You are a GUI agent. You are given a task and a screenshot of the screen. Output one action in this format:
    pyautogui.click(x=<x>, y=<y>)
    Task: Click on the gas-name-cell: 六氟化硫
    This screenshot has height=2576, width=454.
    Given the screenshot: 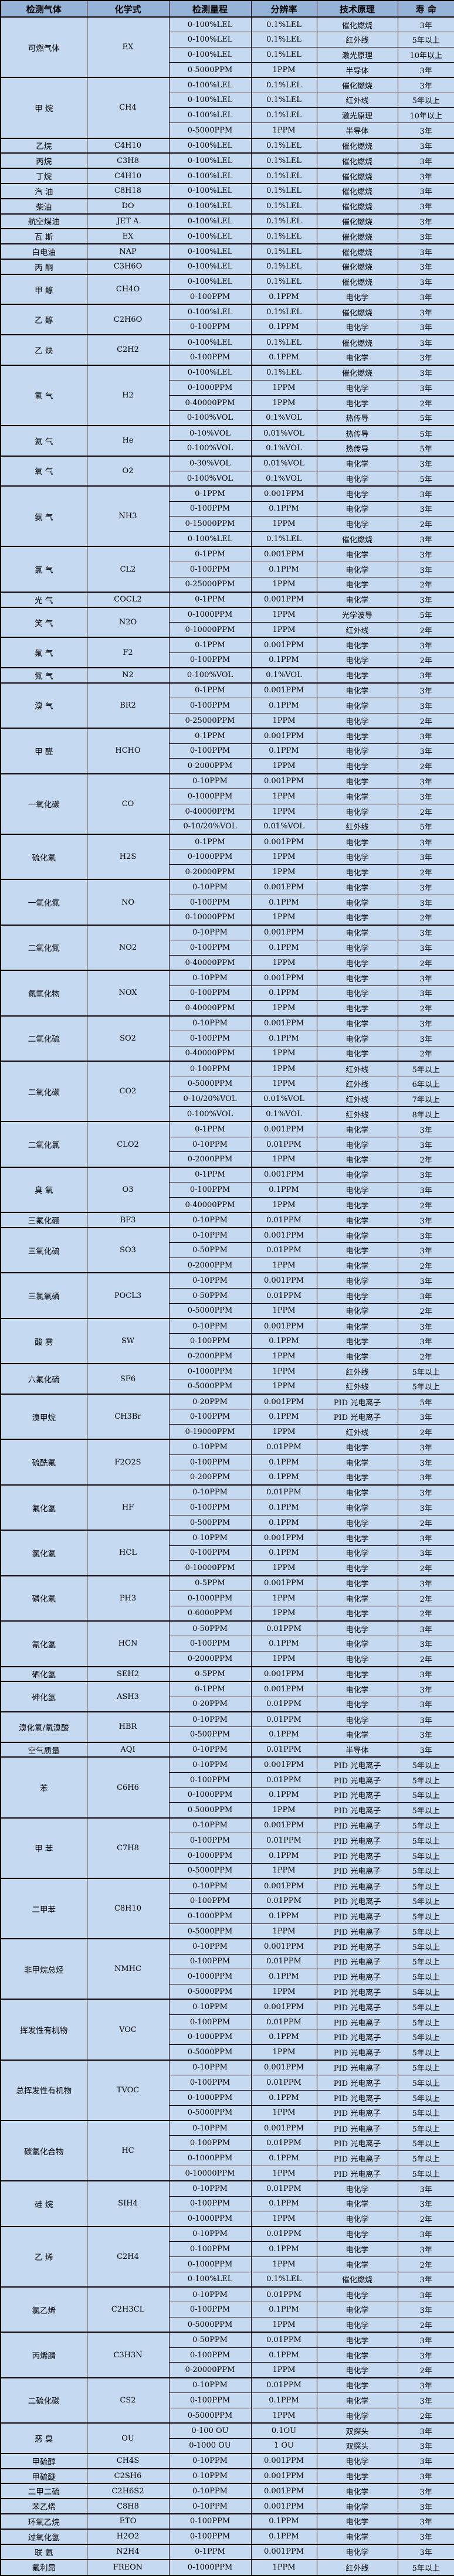 What is the action you would take?
    pyautogui.click(x=43, y=1379)
    